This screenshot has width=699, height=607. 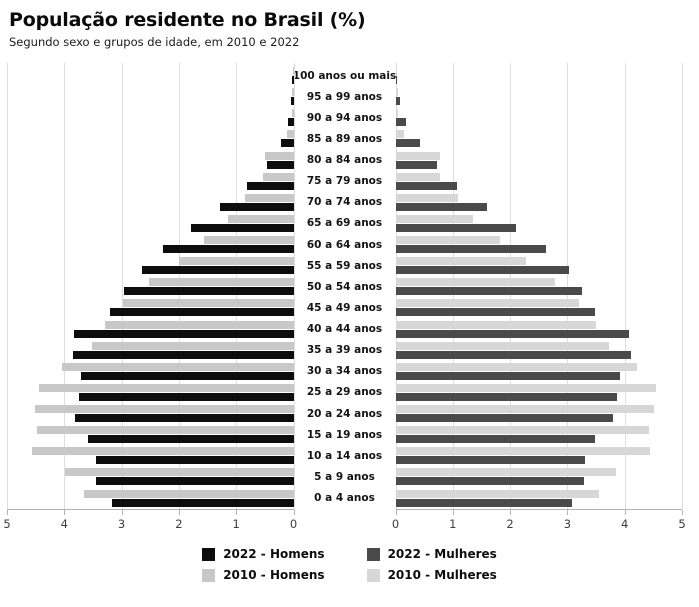 What do you see at coordinates (150, 523) in the screenshot?
I see `men-axis-ticks: 5 4 3 2 1 0` at bounding box center [150, 523].